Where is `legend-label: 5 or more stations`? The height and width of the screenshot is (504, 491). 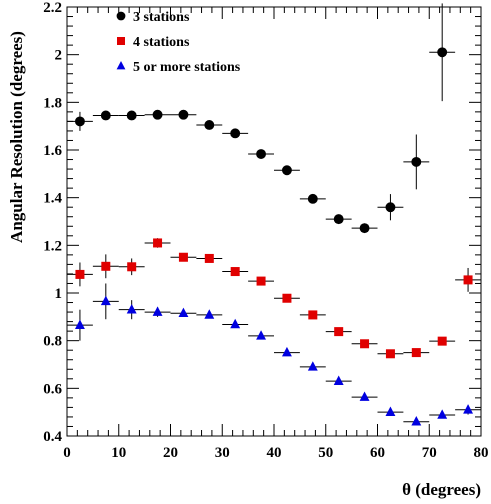 legend-label: 5 or more stations is located at coordinates (187, 67).